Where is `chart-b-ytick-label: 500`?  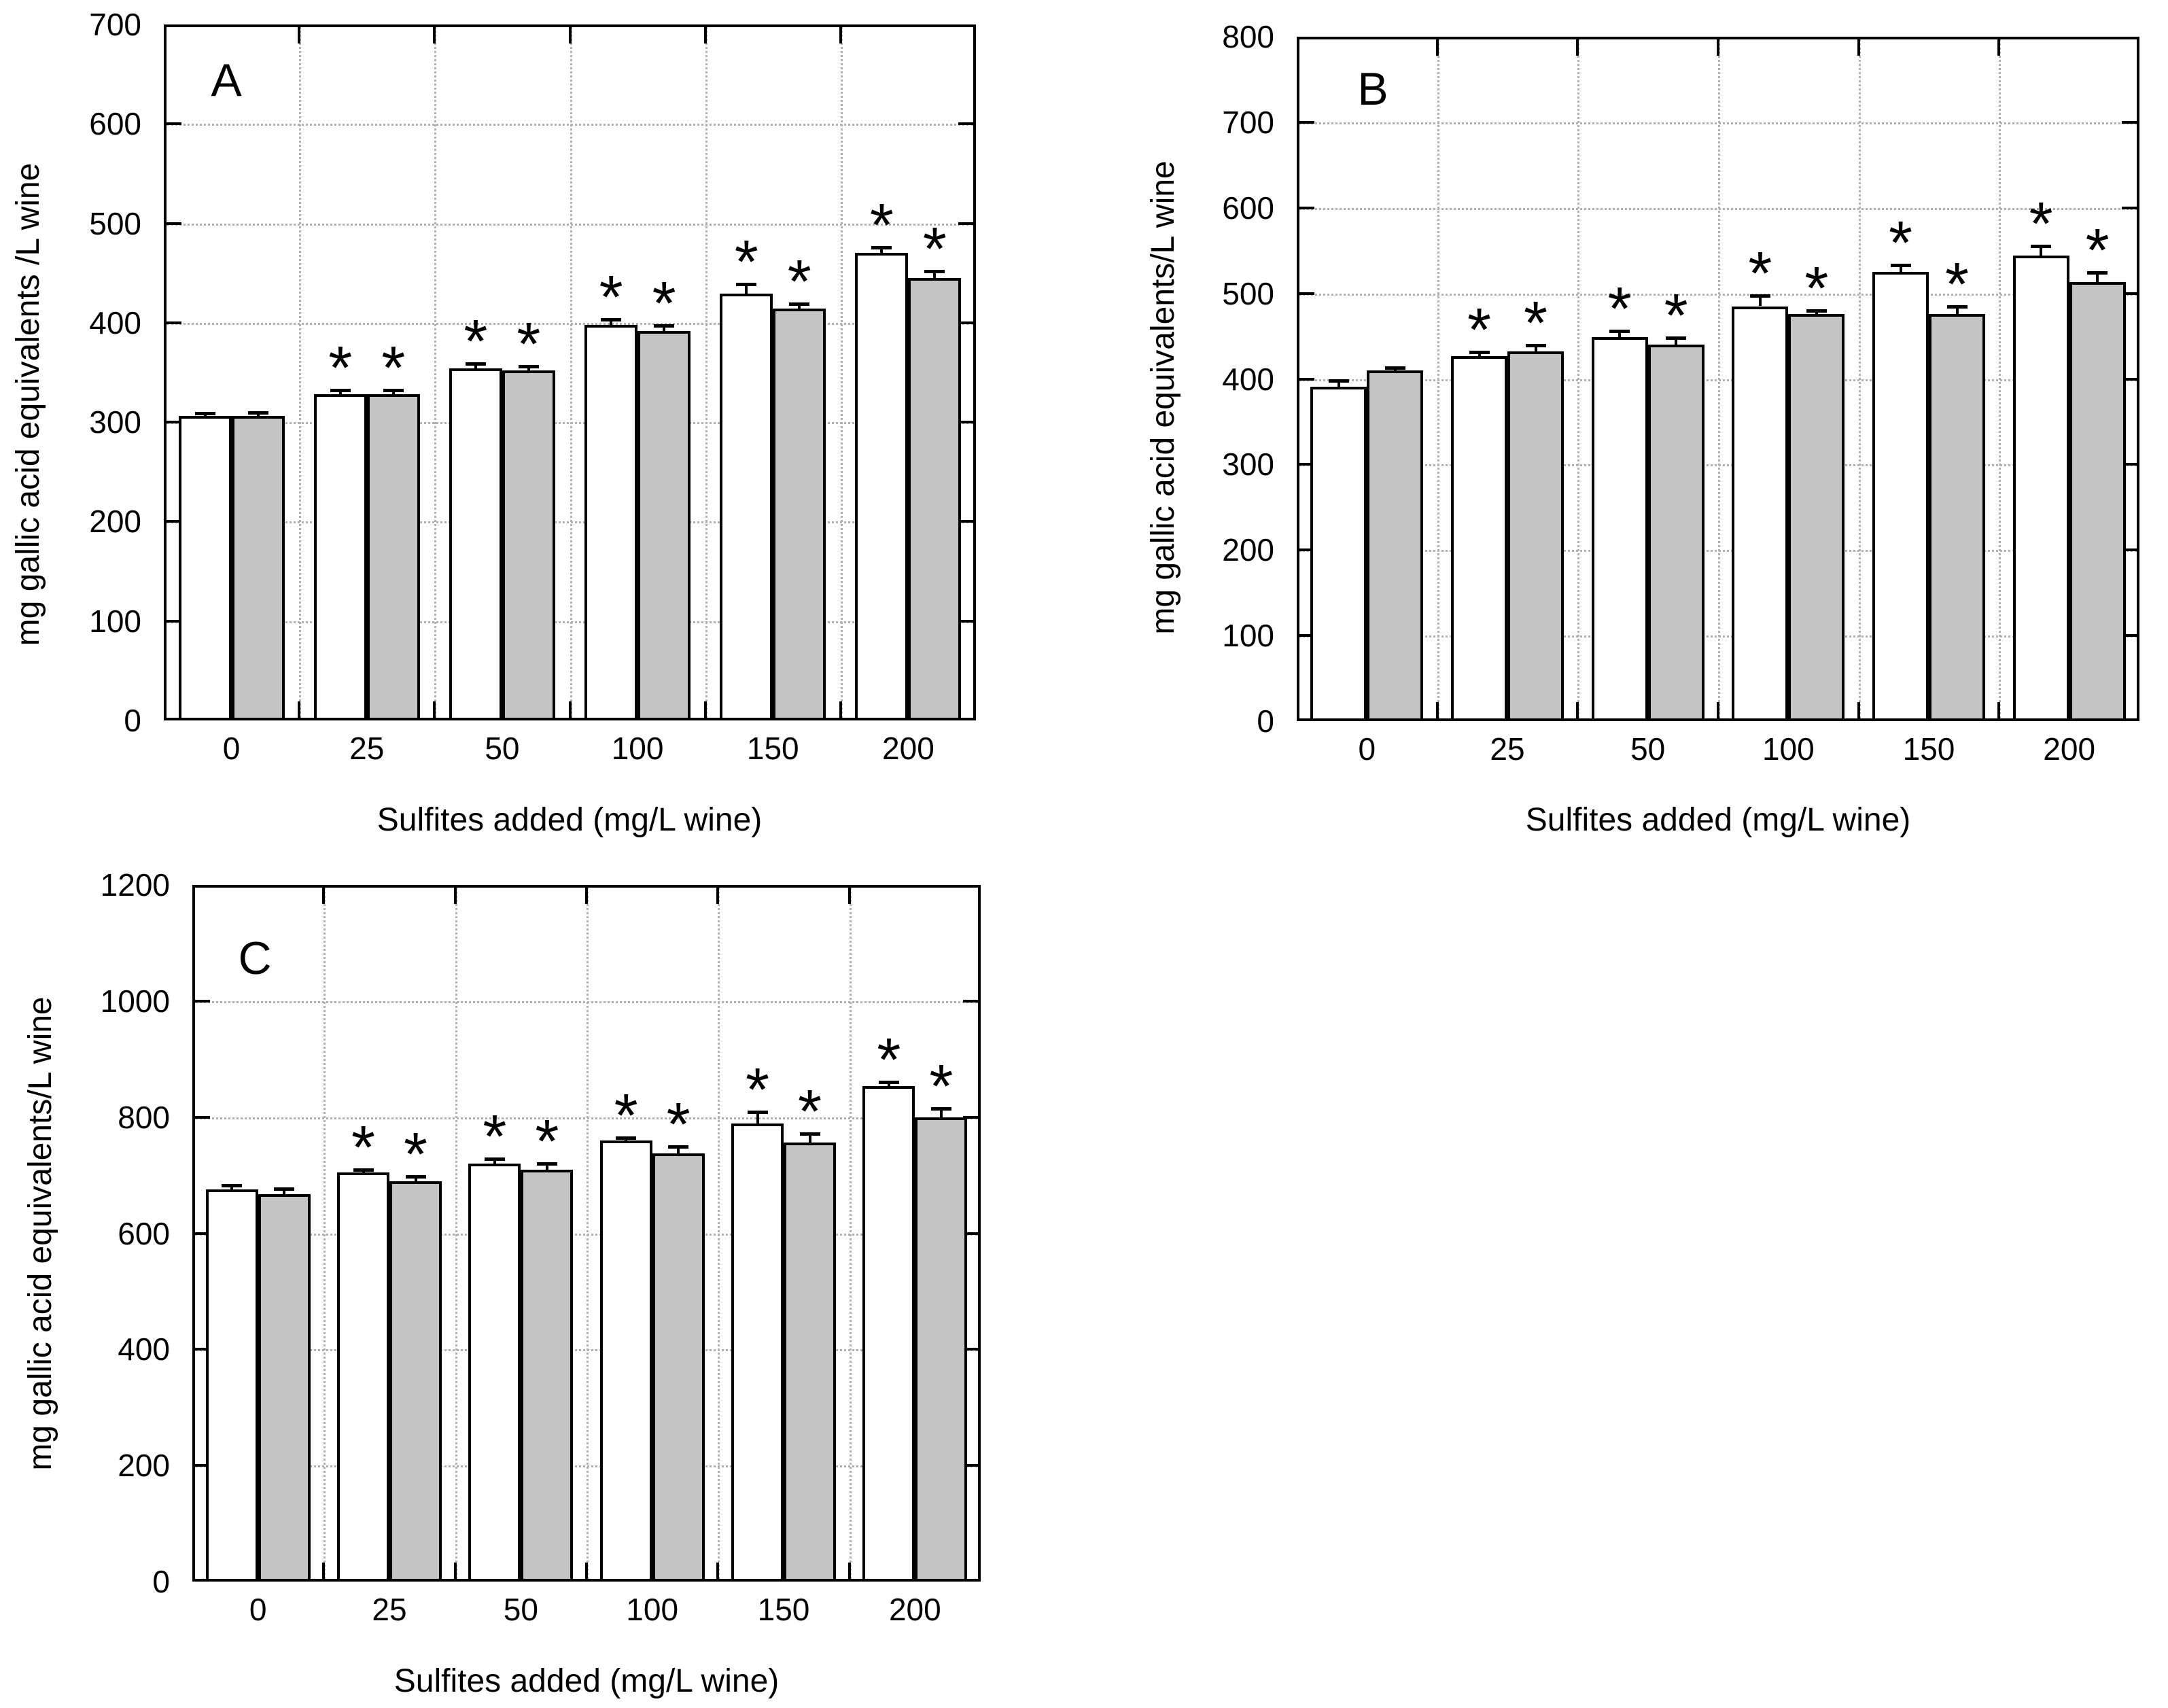
chart-b-ytick-label: 500 is located at coordinates (1248, 293).